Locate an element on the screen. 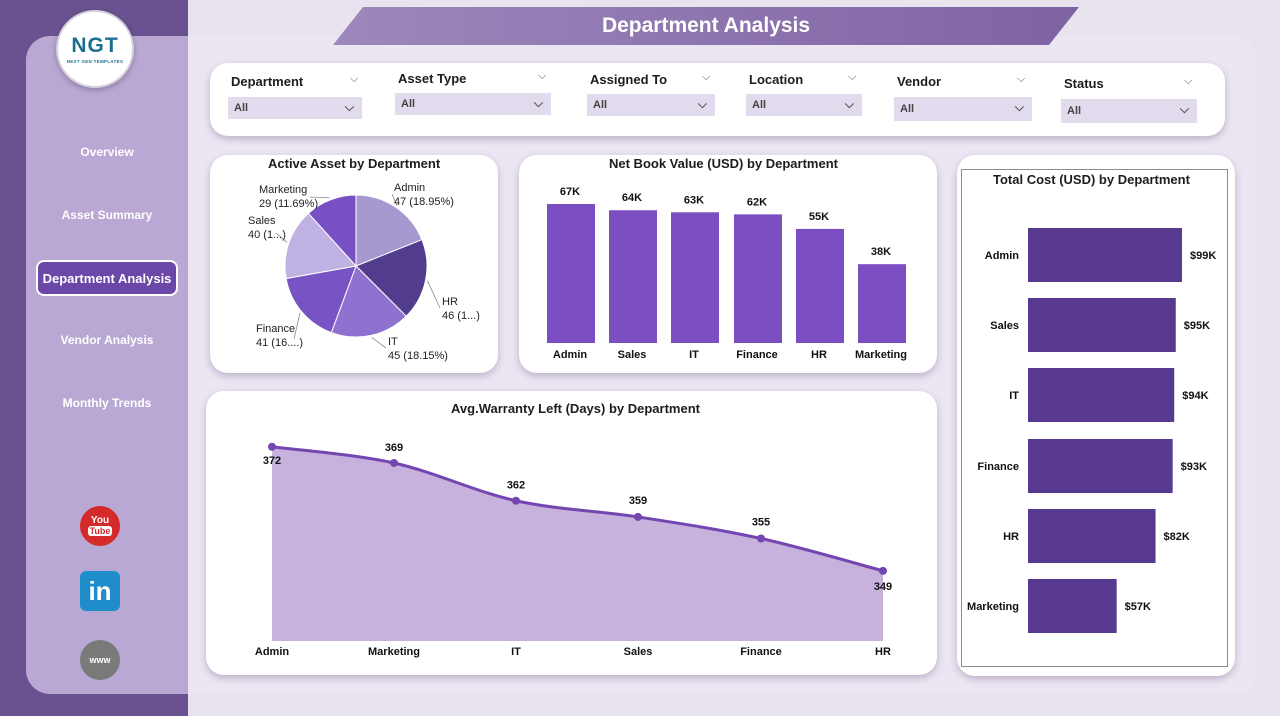 The image size is (1280, 716). linkedin-icon: in is located at coordinates (100, 591).